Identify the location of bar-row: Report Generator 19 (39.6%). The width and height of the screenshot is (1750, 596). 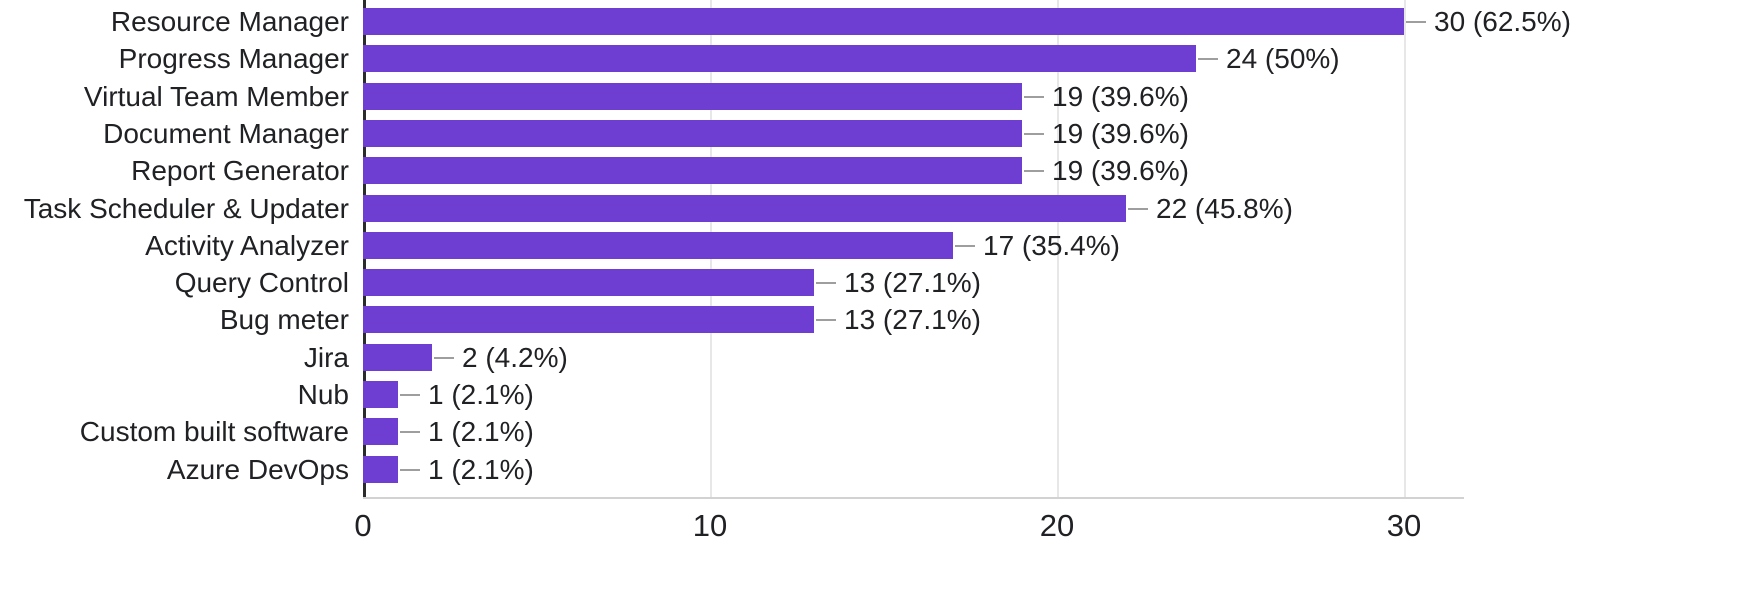
(875, 171).